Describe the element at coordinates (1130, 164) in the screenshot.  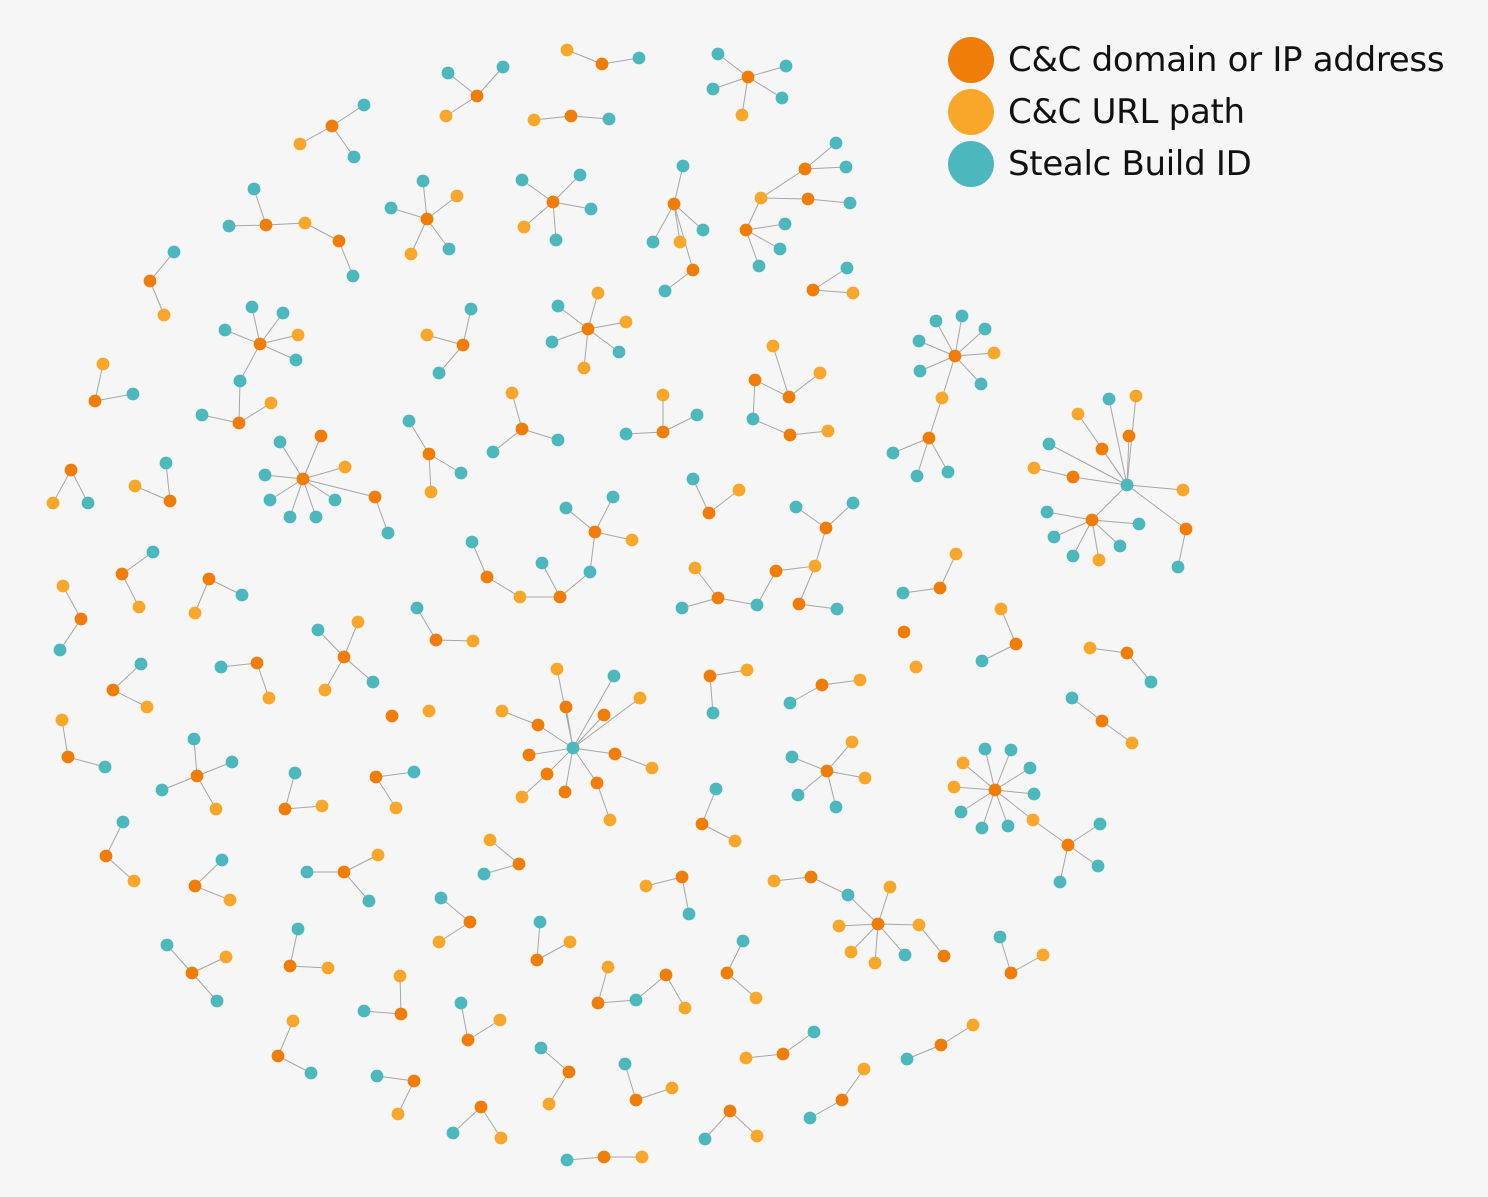
I see `legend-label-build-id: Stealc Build ID` at that location.